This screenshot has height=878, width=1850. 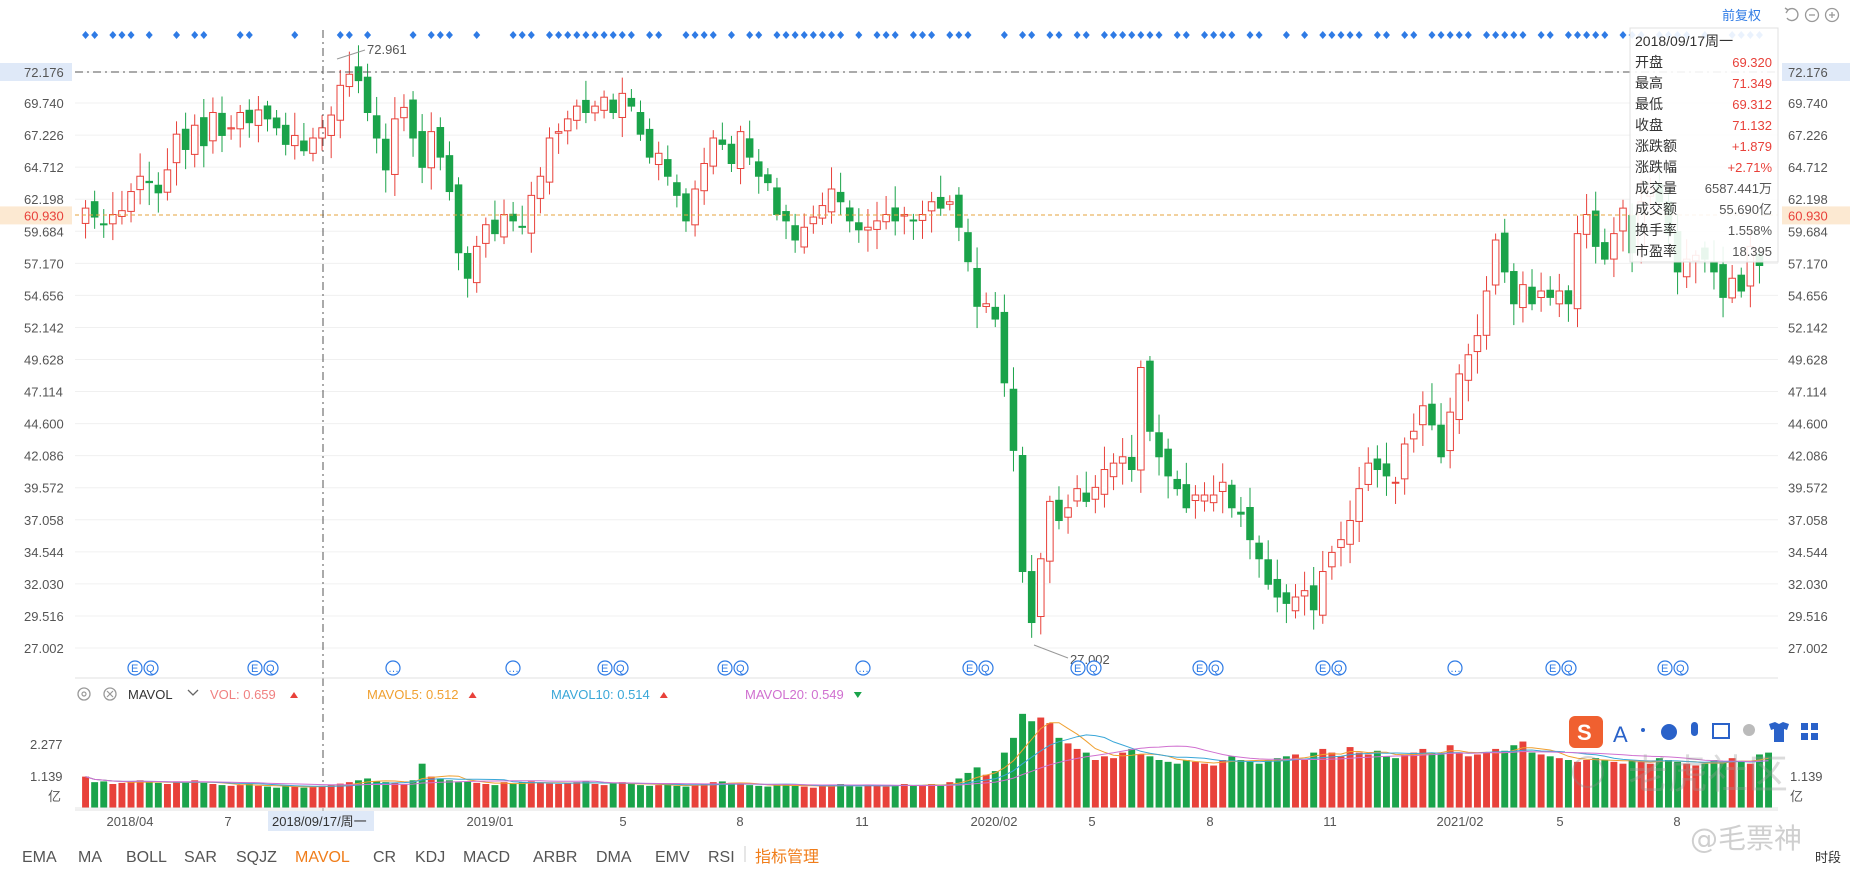 I want to click on apps-icon, so click(x=1809, y=731).